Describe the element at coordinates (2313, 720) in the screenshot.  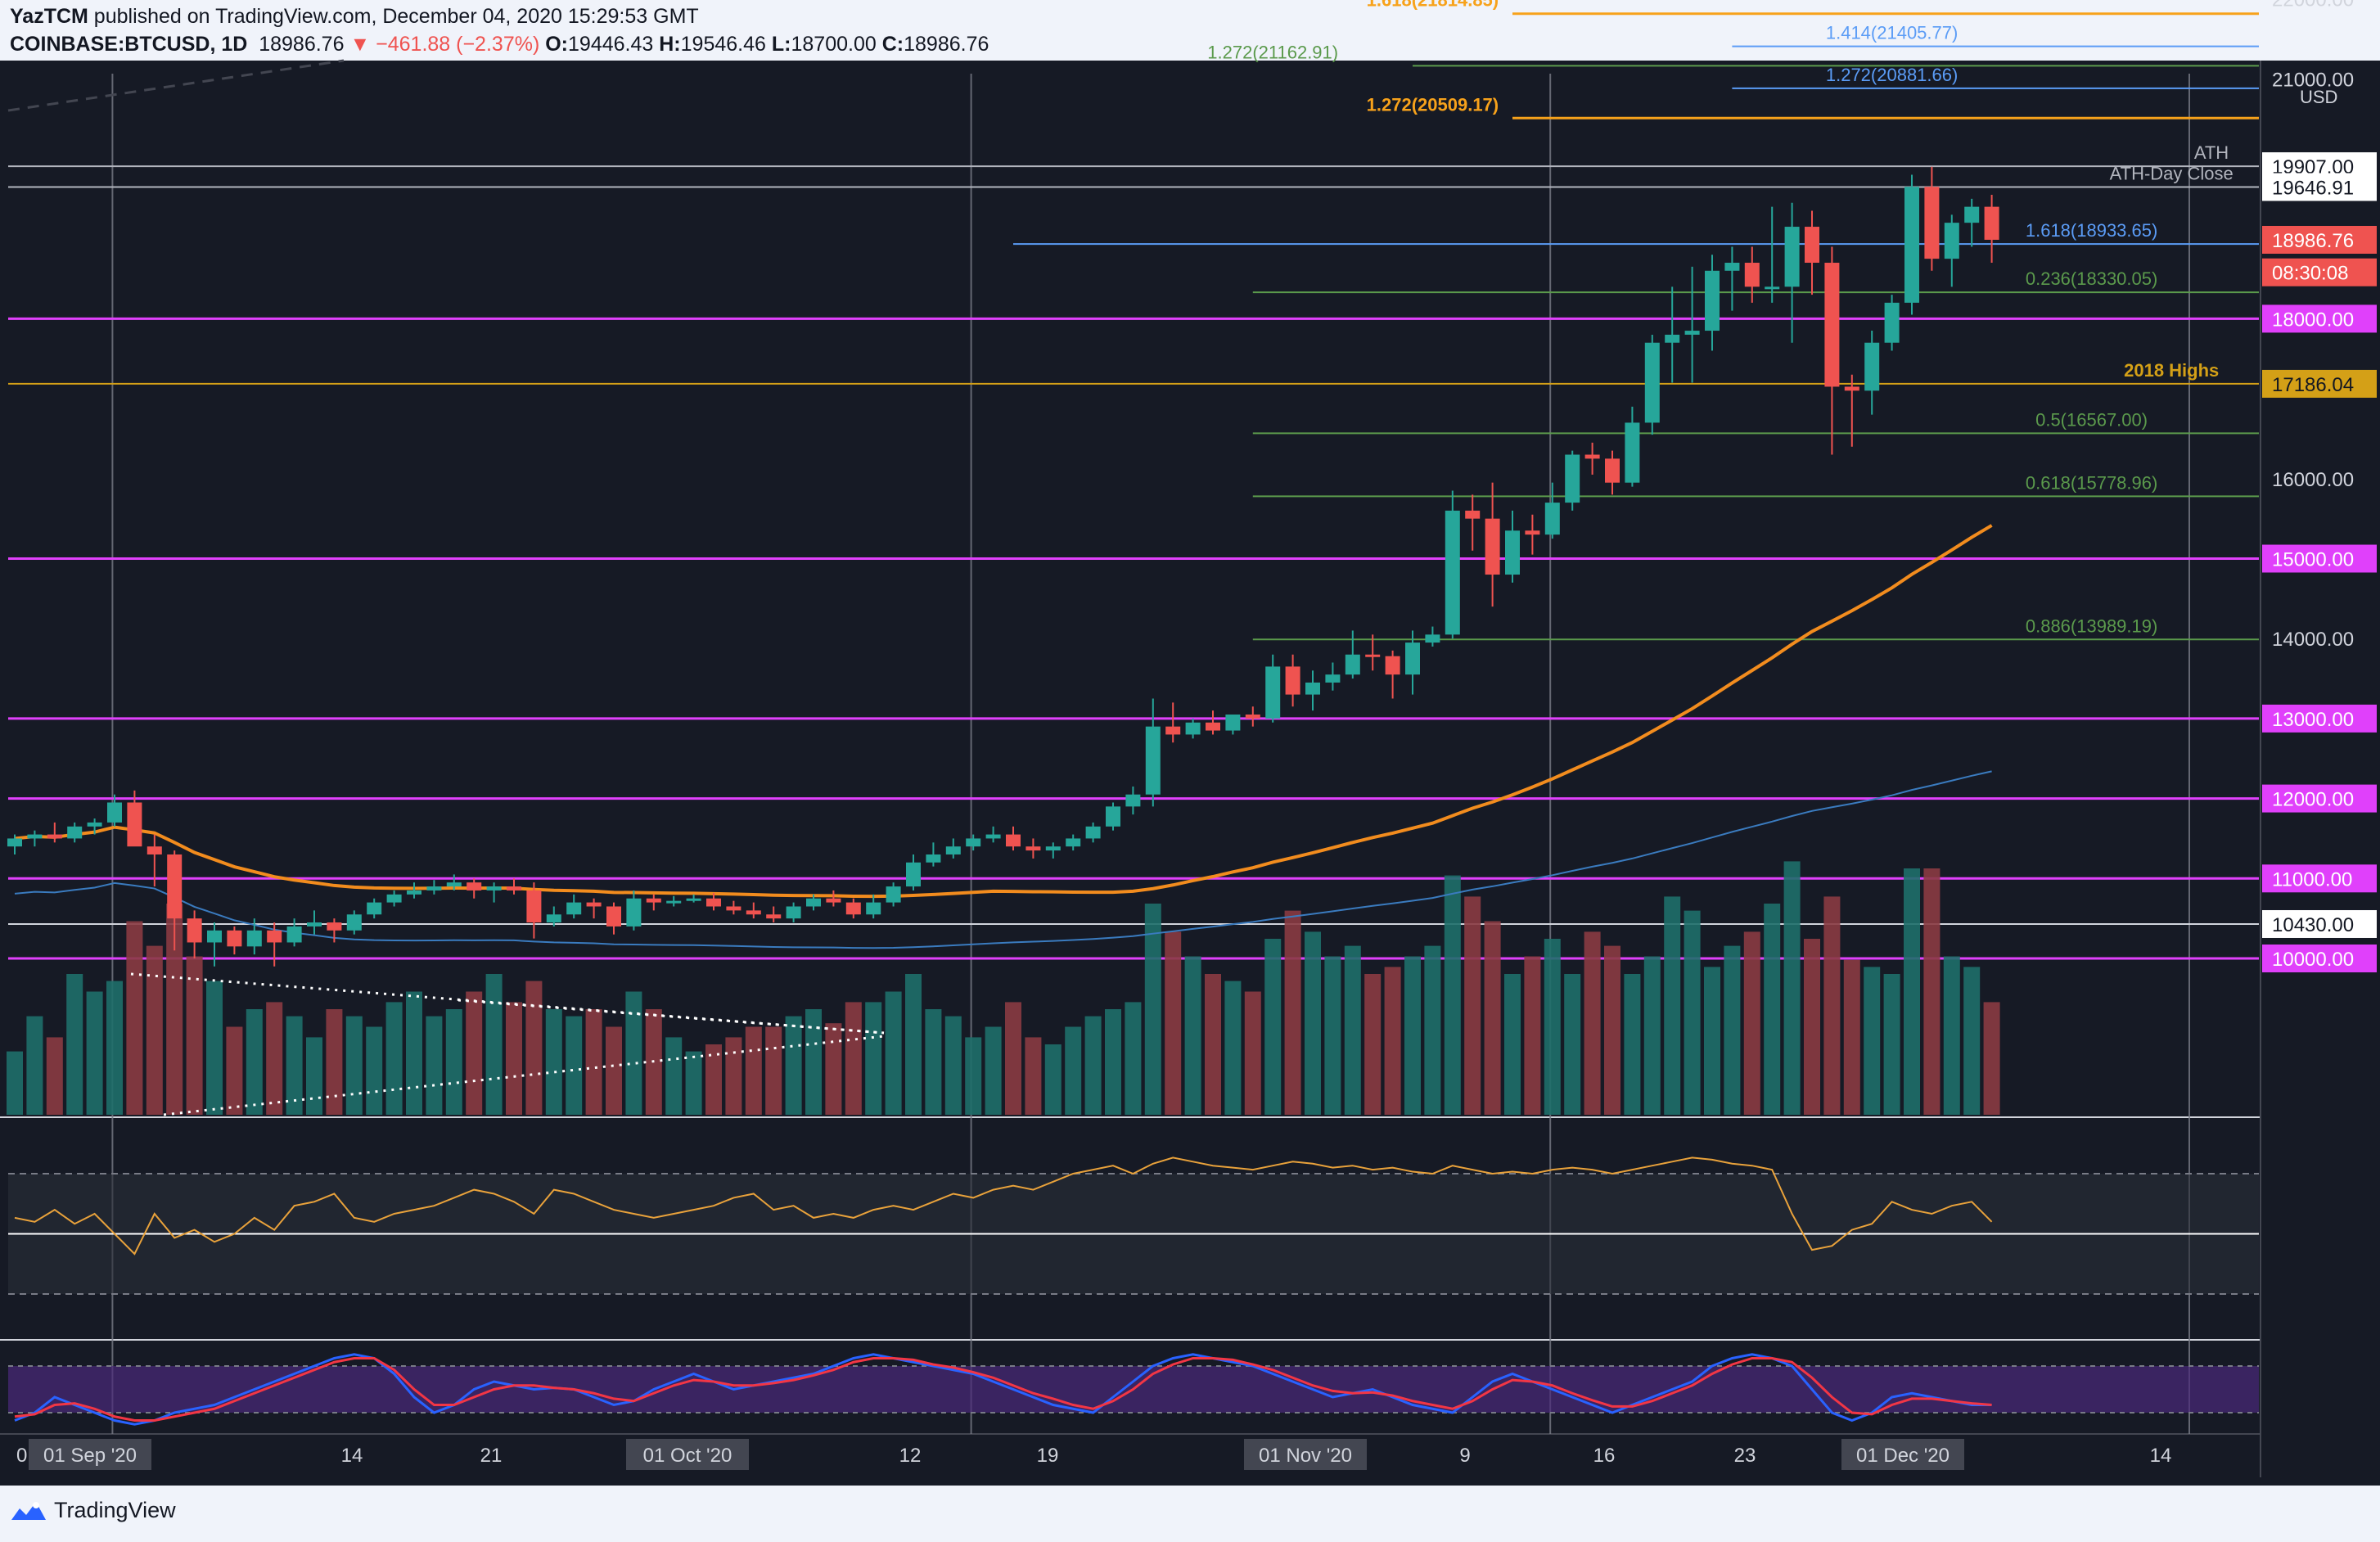
I see `price-tag: 13000.00` at that location.